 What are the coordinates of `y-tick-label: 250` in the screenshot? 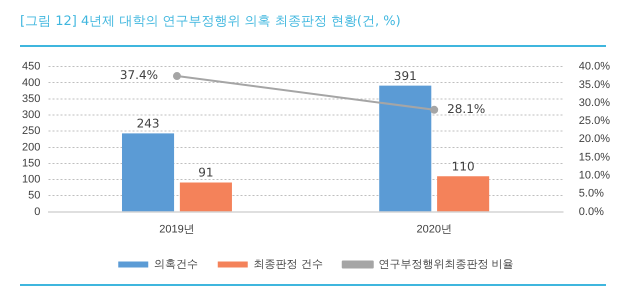 It's located at (31, 131).